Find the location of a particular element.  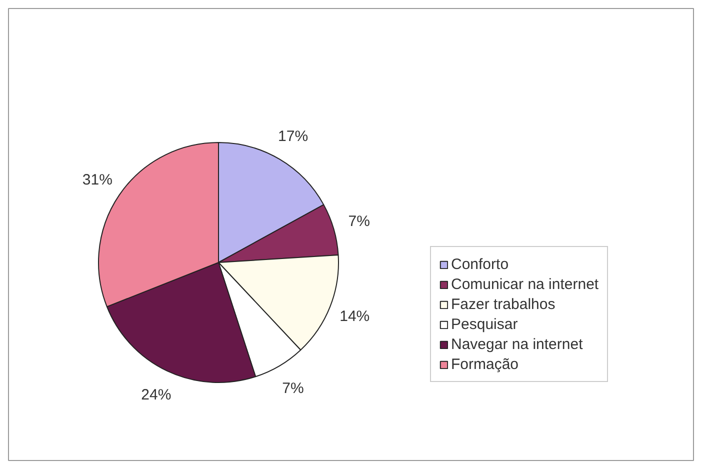

data-label: 31% is located at coordinates (97, 180).